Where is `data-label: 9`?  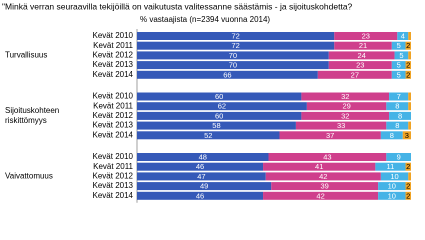 data-label: 9 is located at coordinates (399, 156).